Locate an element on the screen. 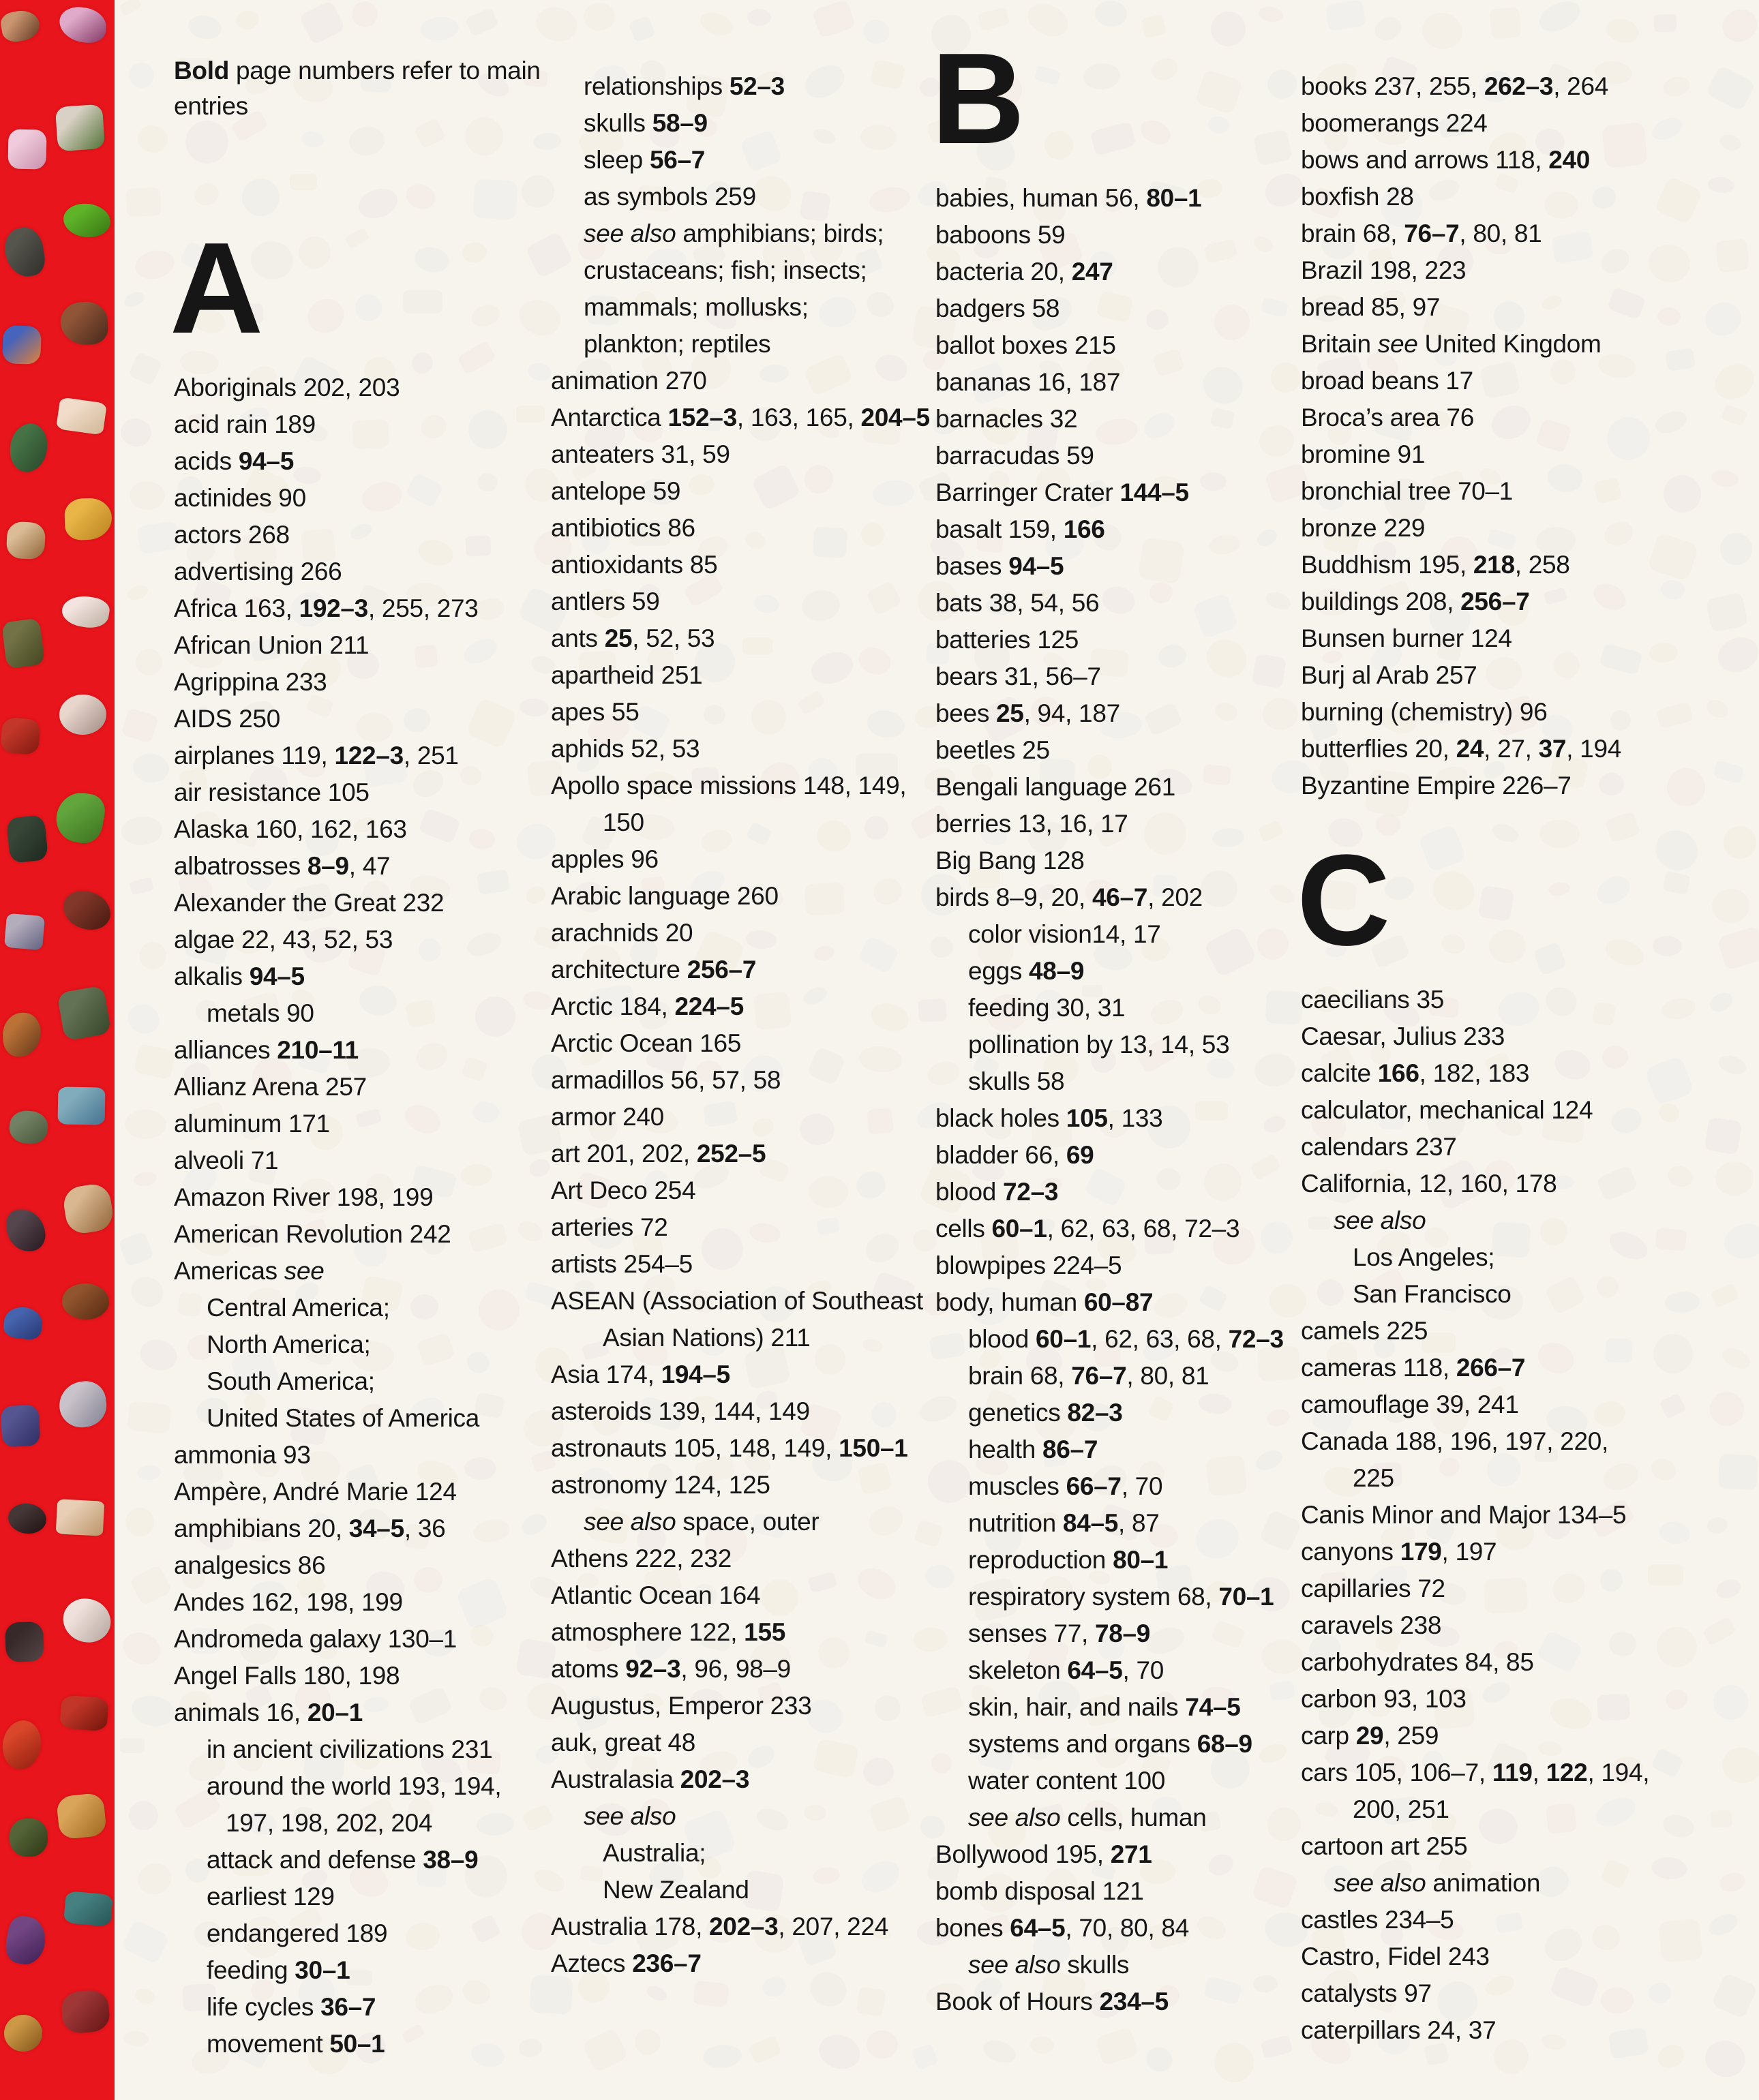 This screenshot has height=2100, width=1759. index-entry: acid rain 189 is located at coordinates (245, 424).